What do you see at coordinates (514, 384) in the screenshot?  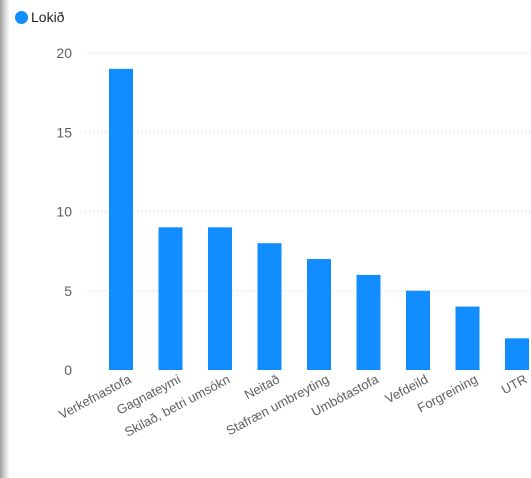 I see `x-tick-label: UTR` at bounding box center [514, 384].